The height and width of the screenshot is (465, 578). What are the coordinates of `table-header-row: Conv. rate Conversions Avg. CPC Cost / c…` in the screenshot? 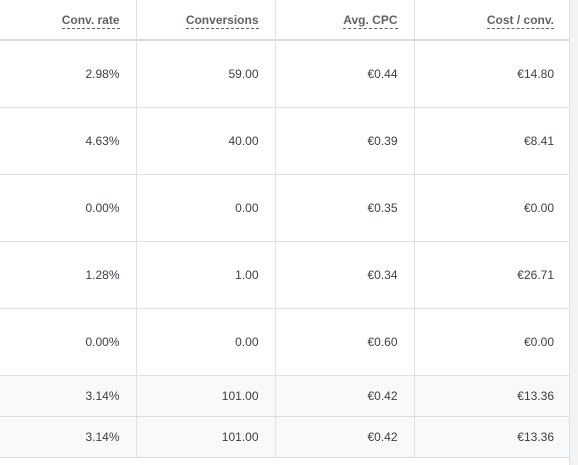 It's located at (285, 20).